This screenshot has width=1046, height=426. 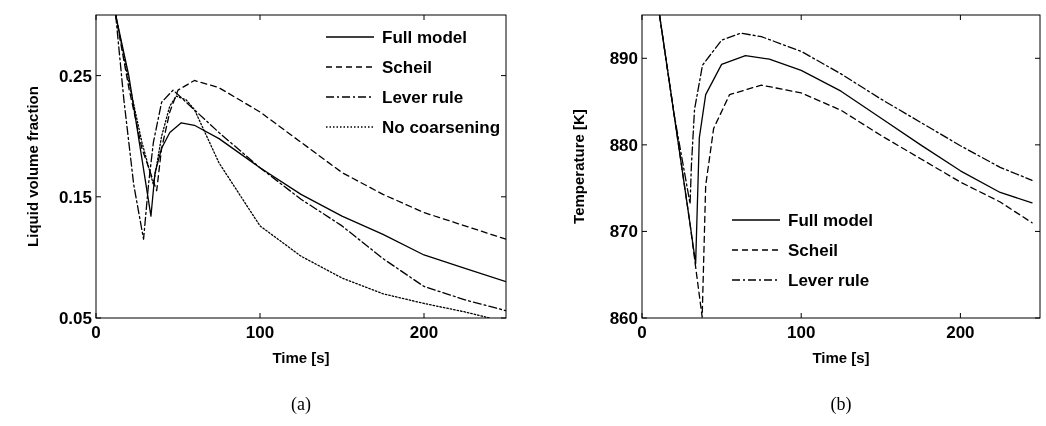 What do you see at coordinates (841, 404) in the screenshot?
I see `text: (b)` at bounding box center [841, 404].